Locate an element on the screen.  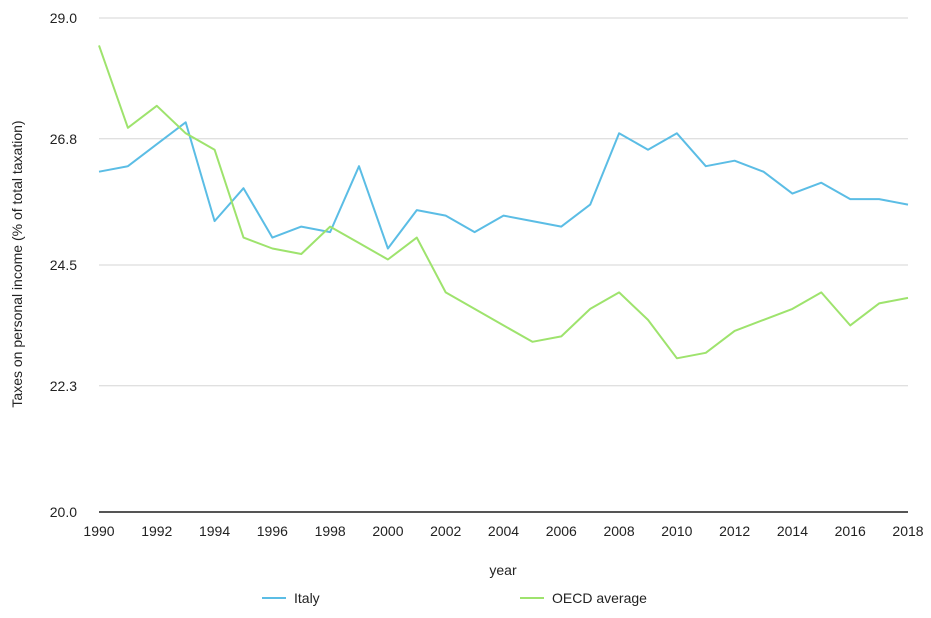
y-tick-label: 24.5 is located at coordinates (63, 265).